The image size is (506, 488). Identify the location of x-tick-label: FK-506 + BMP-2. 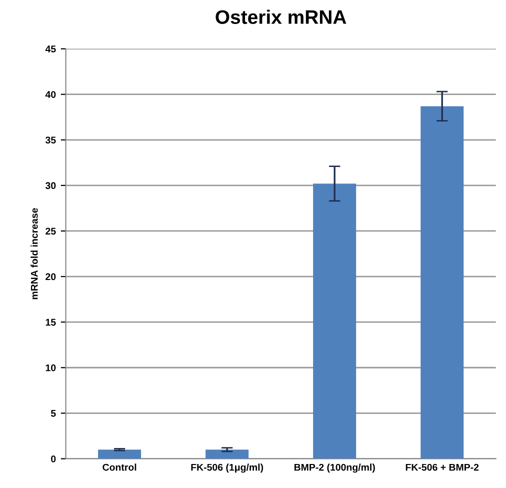
(442, 467).